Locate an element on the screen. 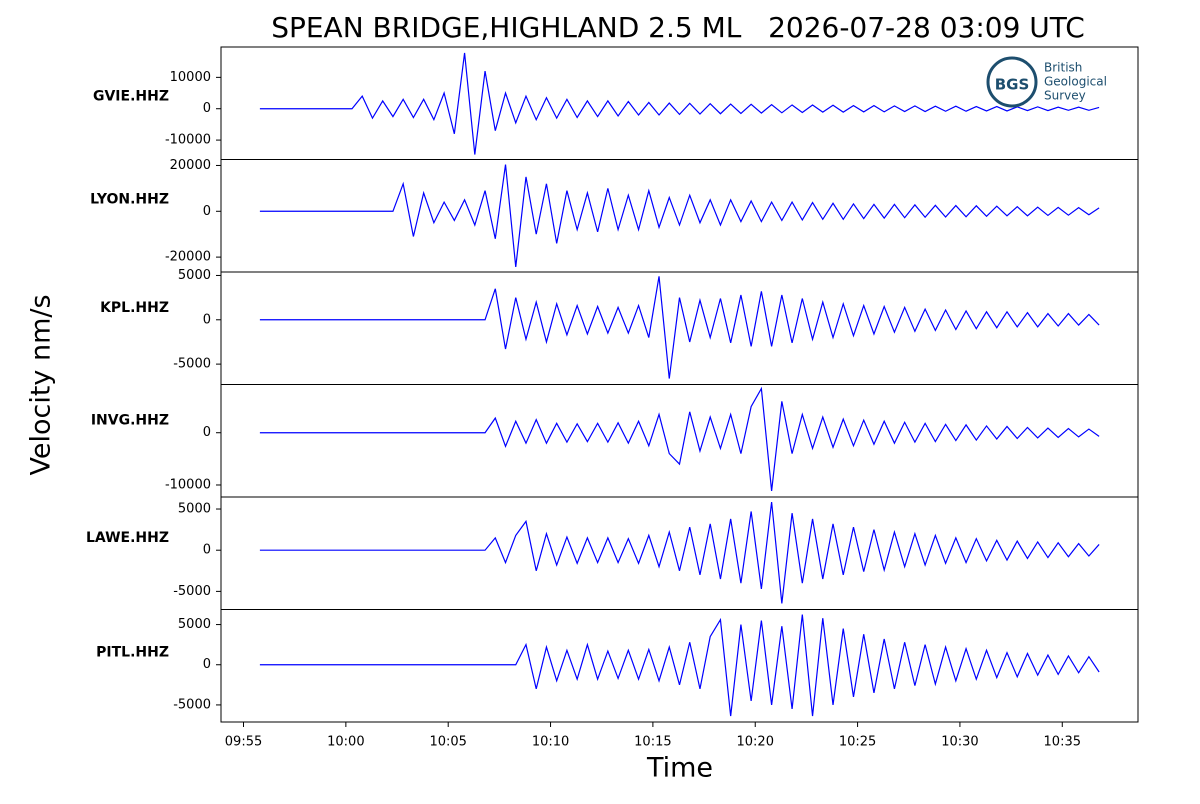 The image size is (1200, 804). logo-ring is located at coordinates (1012, 82).